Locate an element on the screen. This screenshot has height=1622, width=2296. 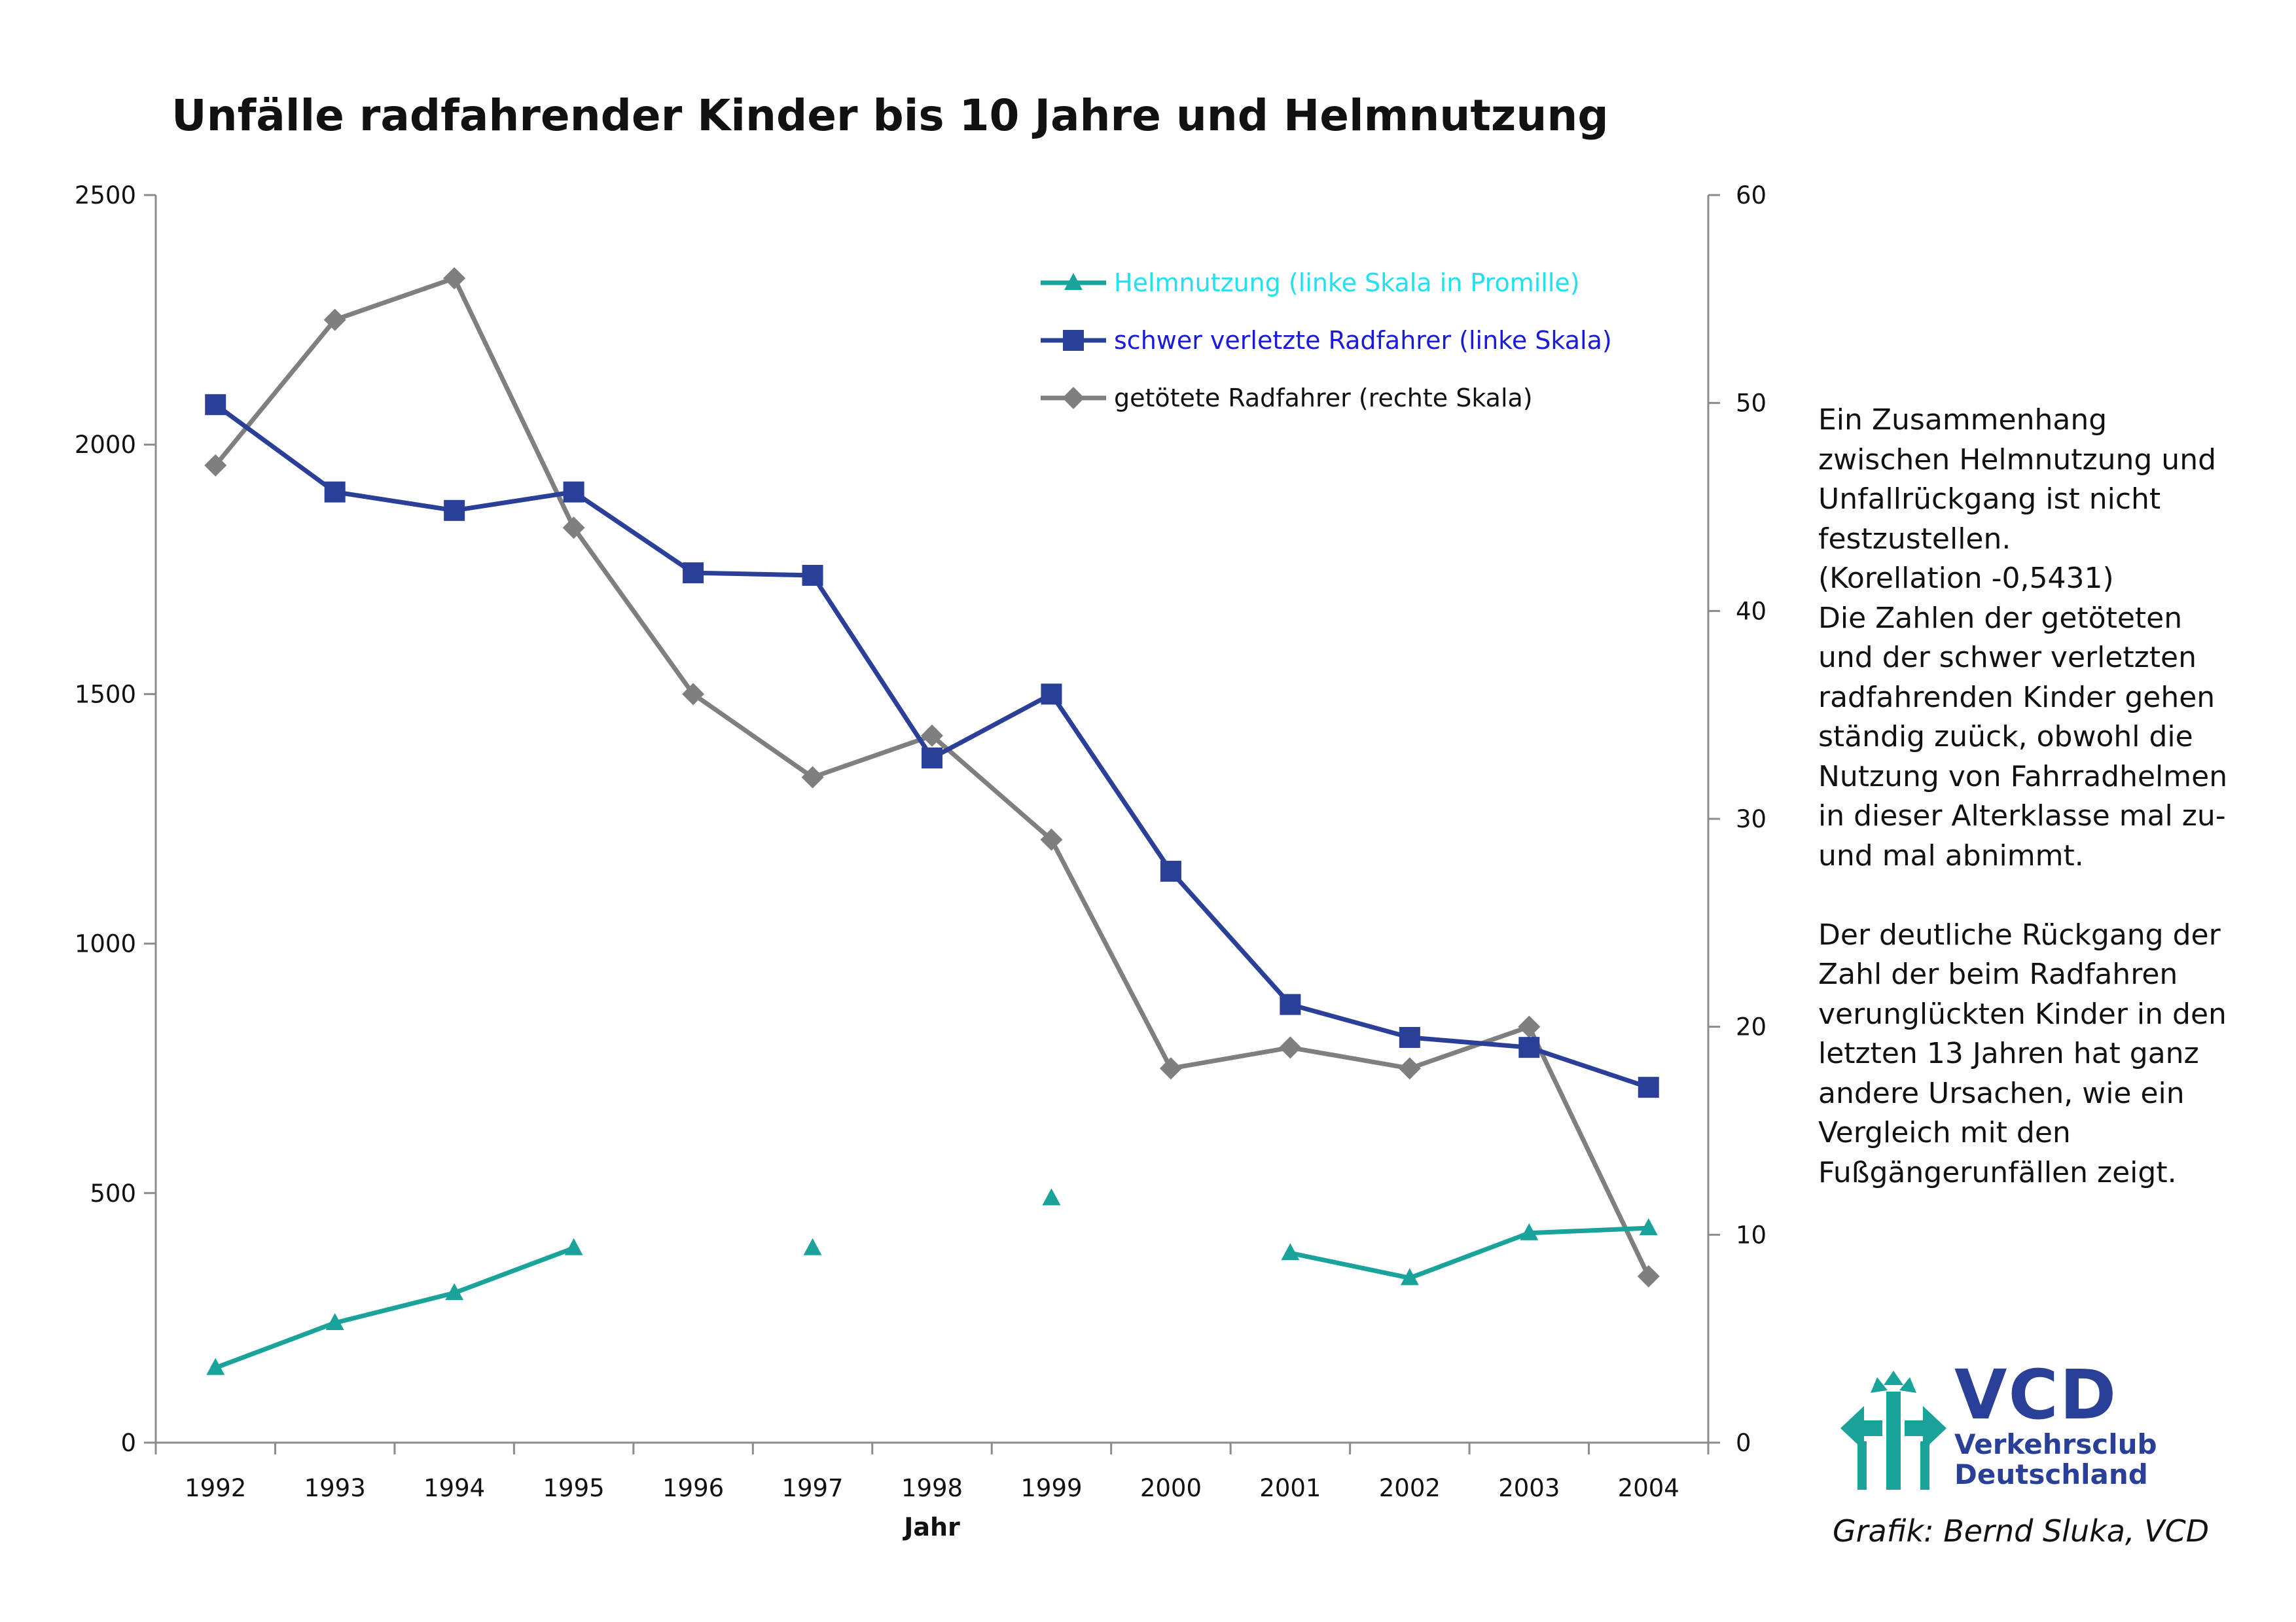
x-tick-label: 1998 is located at coordinates (932, 1488).